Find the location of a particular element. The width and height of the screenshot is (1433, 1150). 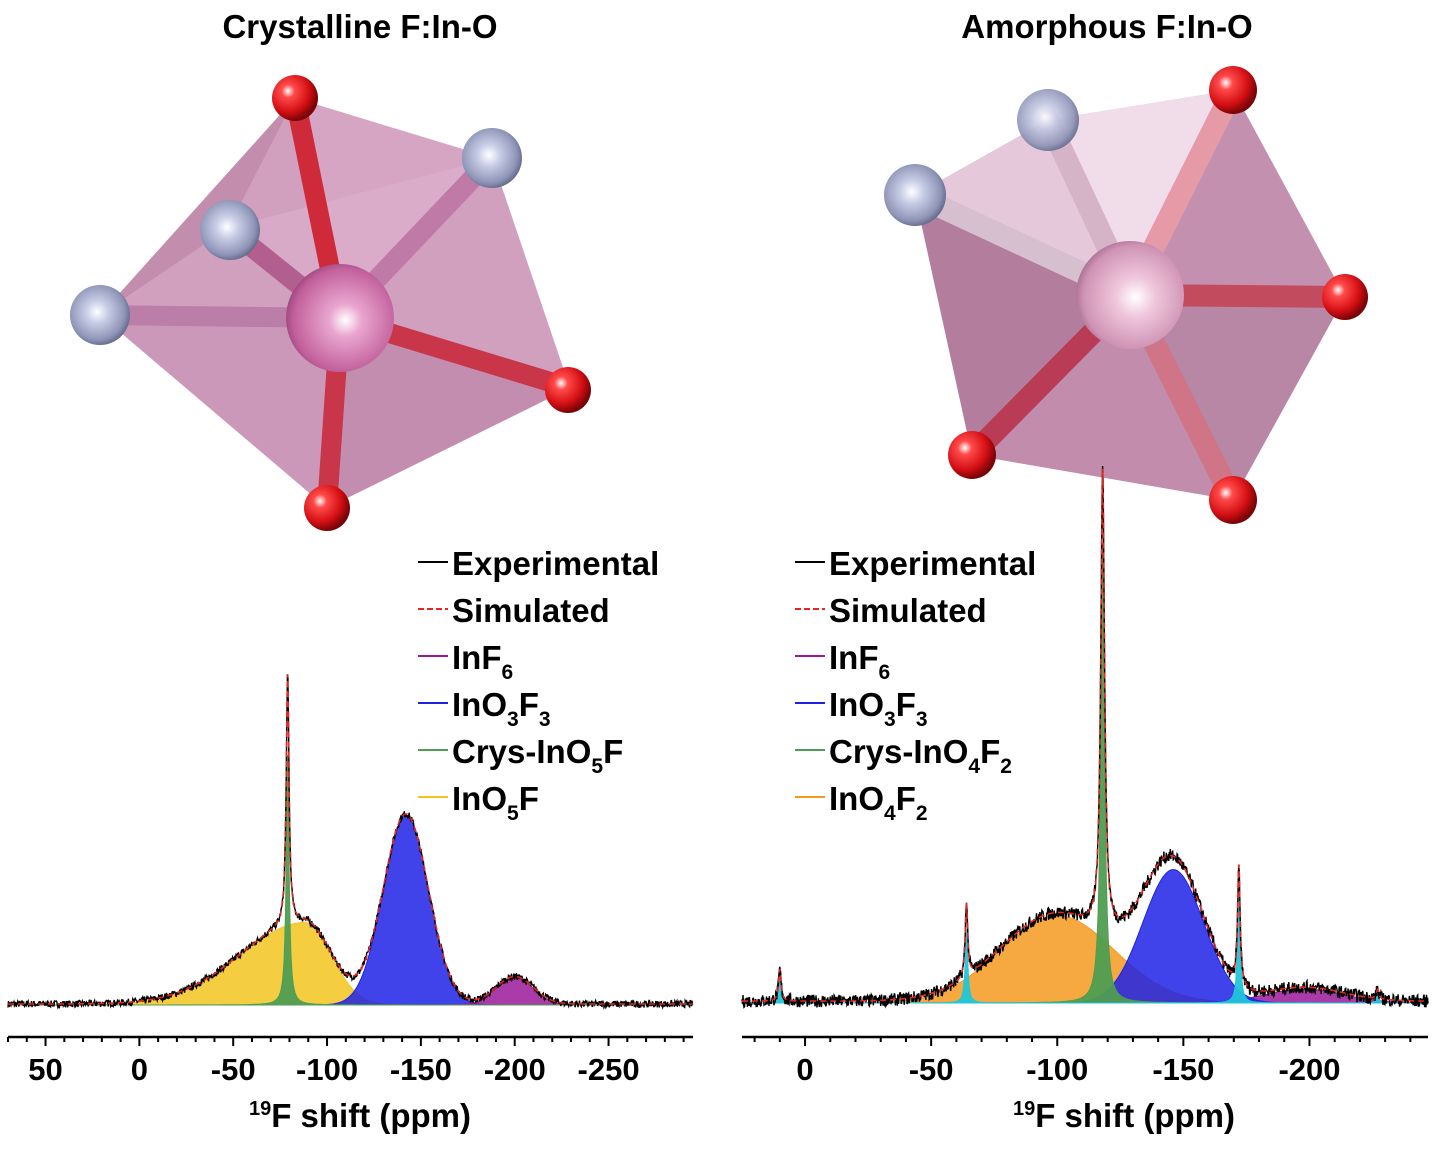

amorphous-polyhedron is located at coordinates (1126, 295).